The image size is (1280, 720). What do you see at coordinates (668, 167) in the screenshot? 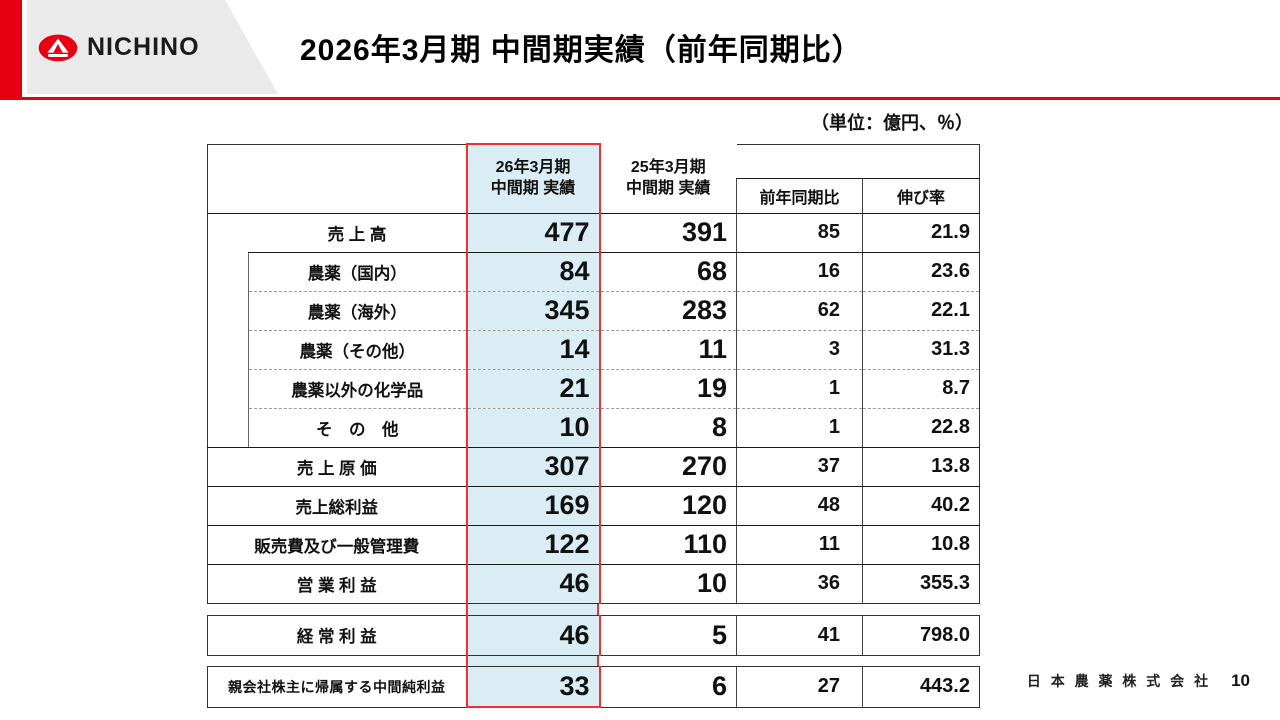
I see `header-previous-line1: 25年3月期` at bounding box center [668, 167].